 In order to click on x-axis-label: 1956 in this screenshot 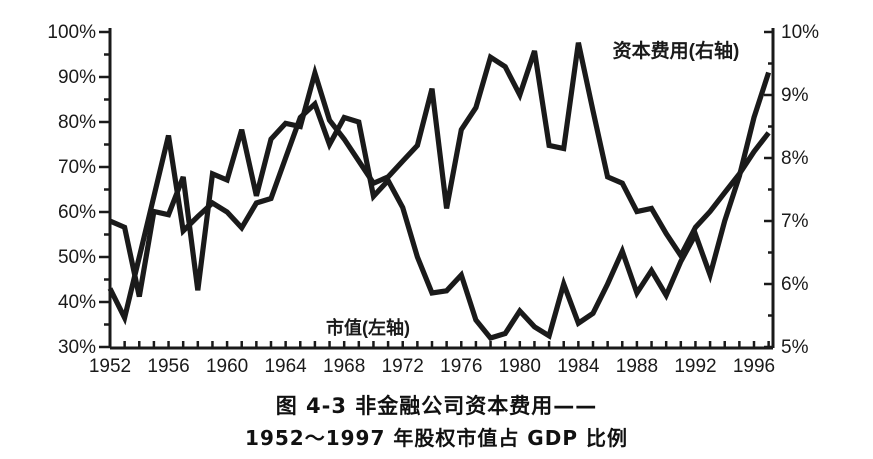, I will do `click(168, 366)`.